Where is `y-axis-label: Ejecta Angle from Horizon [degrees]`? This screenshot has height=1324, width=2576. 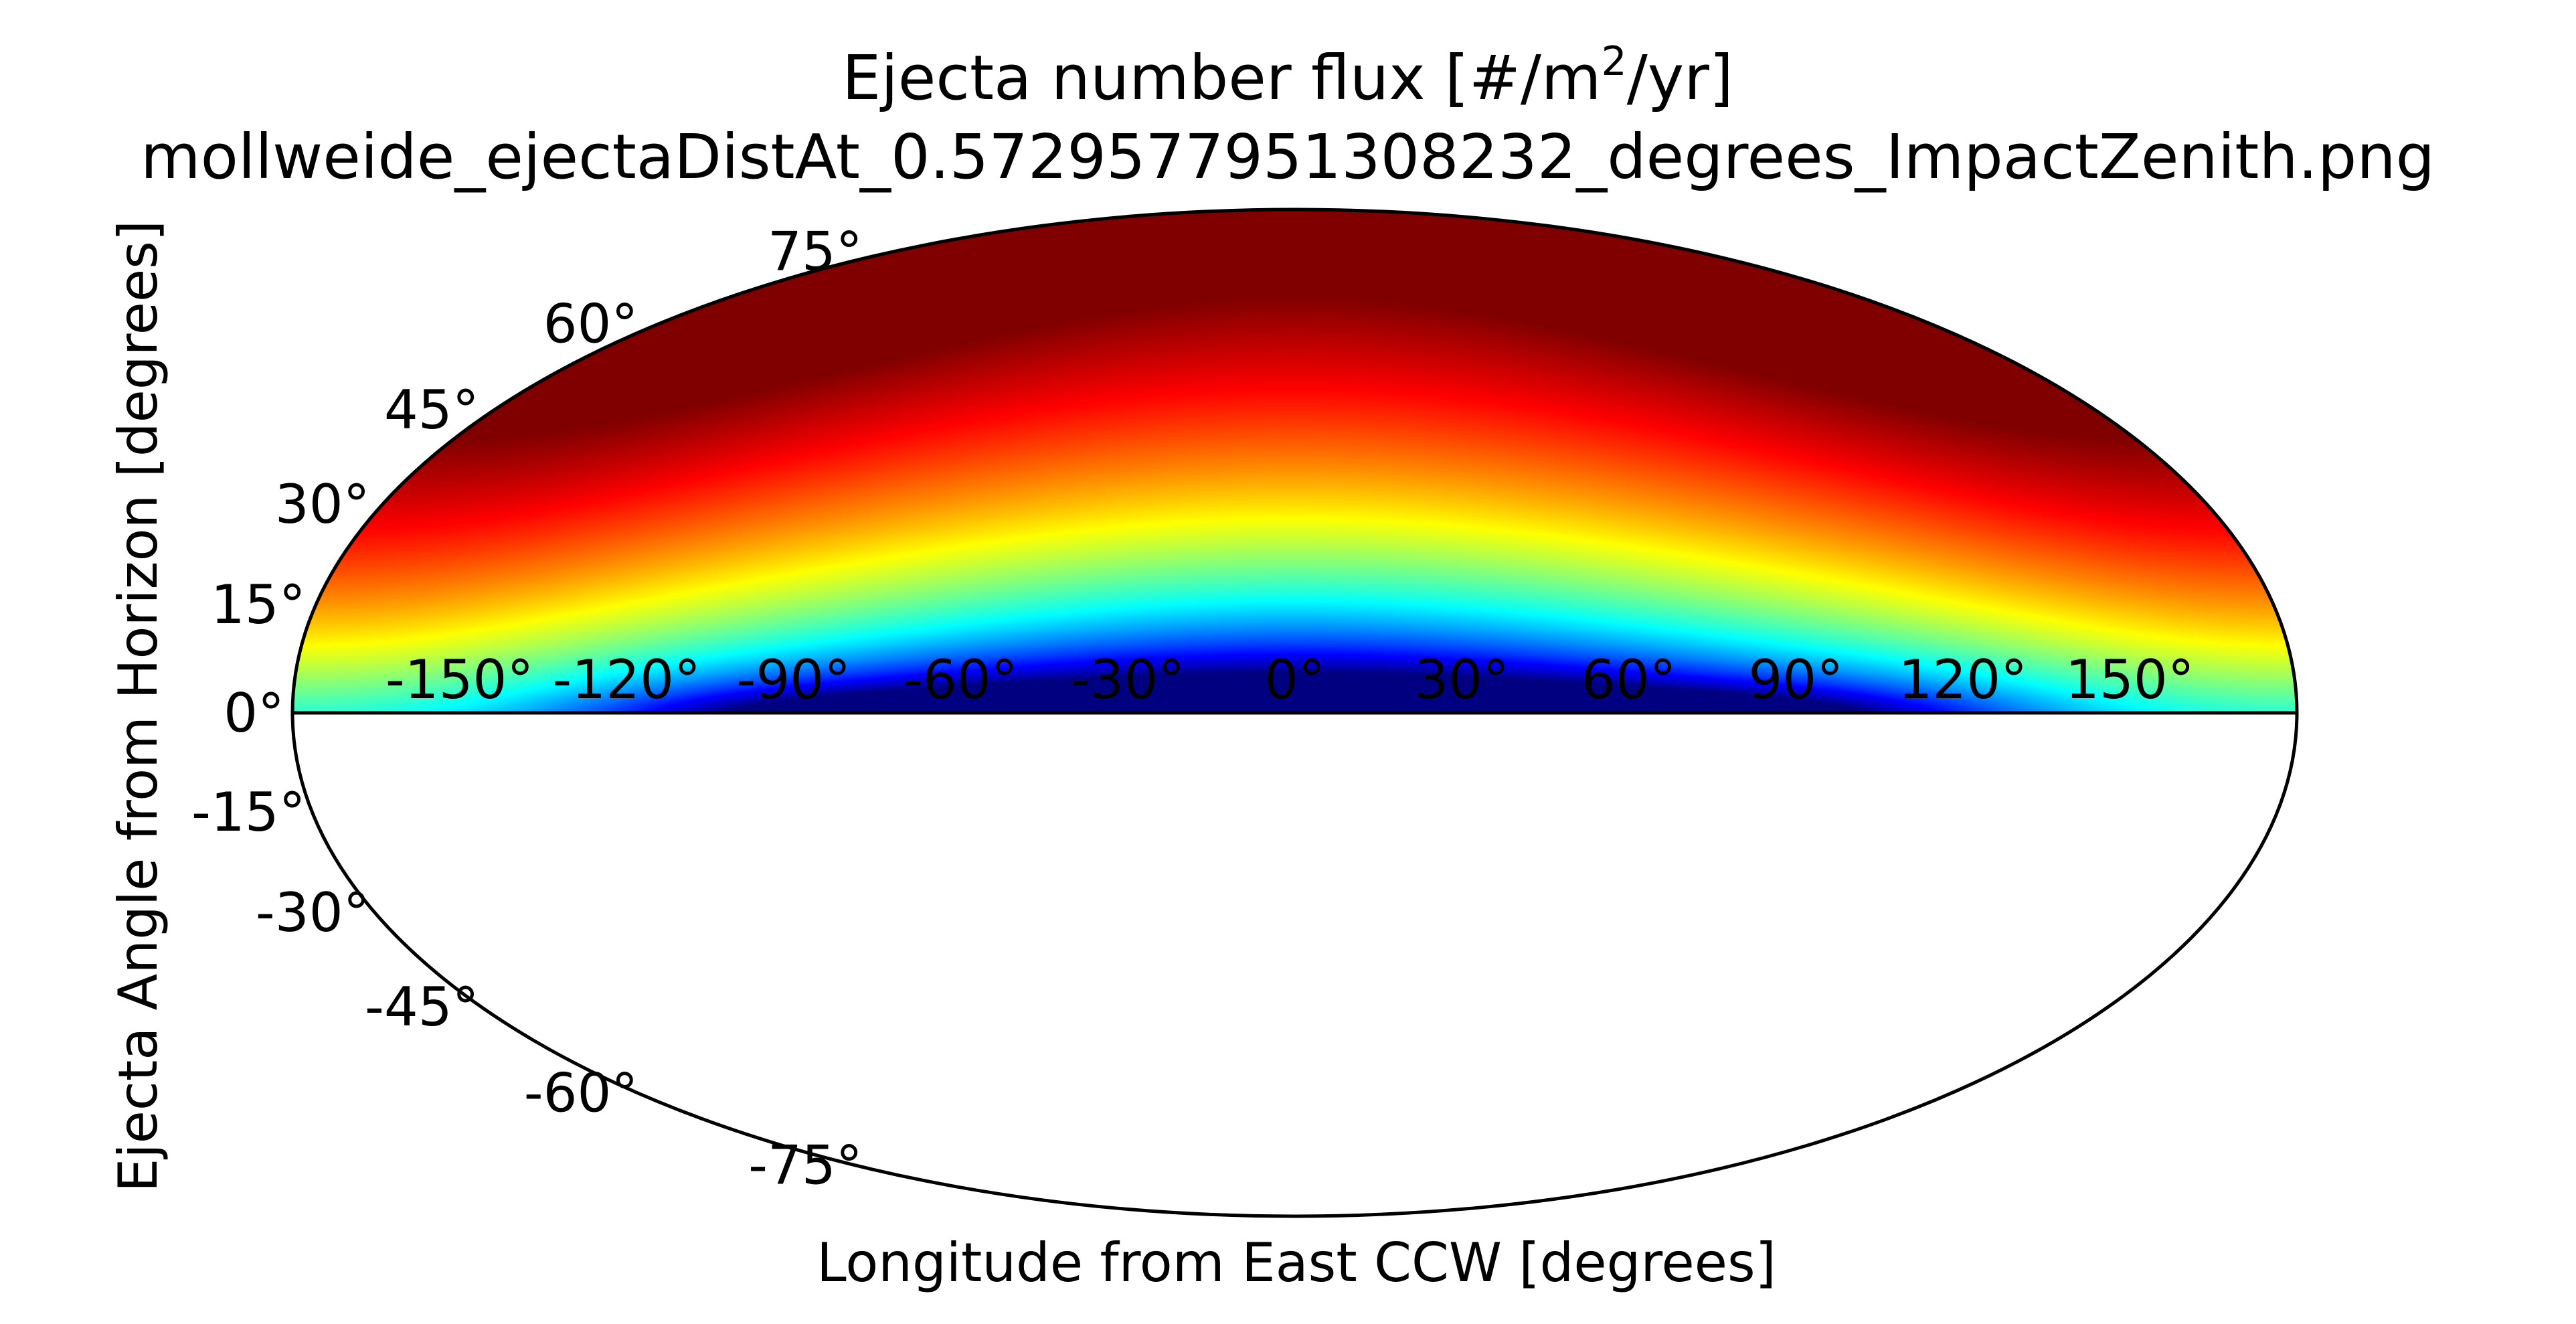 y-axis-label: Ejecta Angle from Horizon [degrees] is located at coordinates (138, 706).